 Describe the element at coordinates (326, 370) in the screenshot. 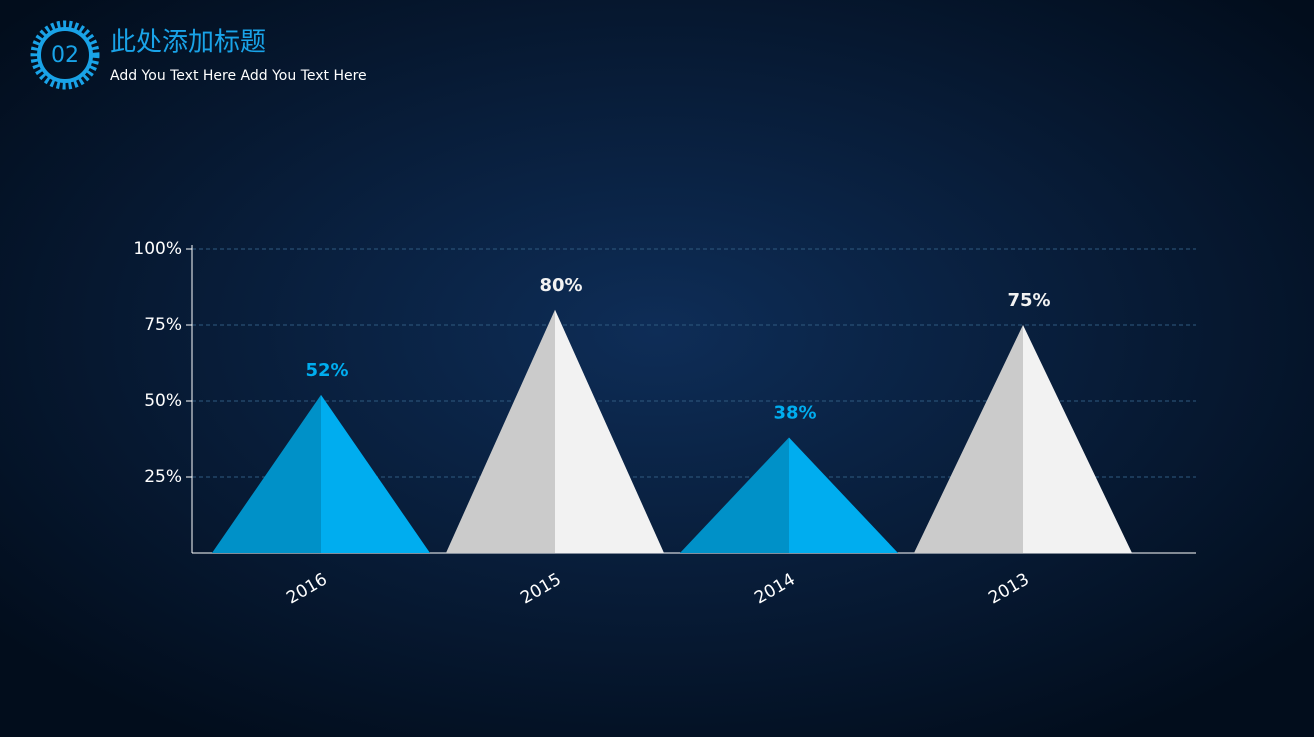

I see `value-label: 52%` at that location.